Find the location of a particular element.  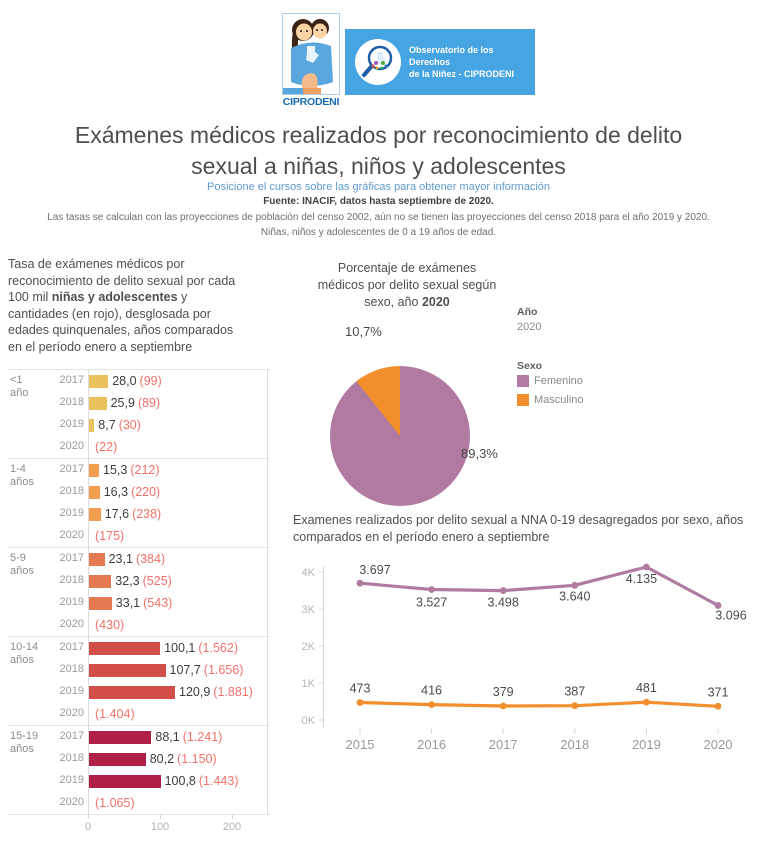

rate-value: 16,3 is located at coordinates (116, 492).